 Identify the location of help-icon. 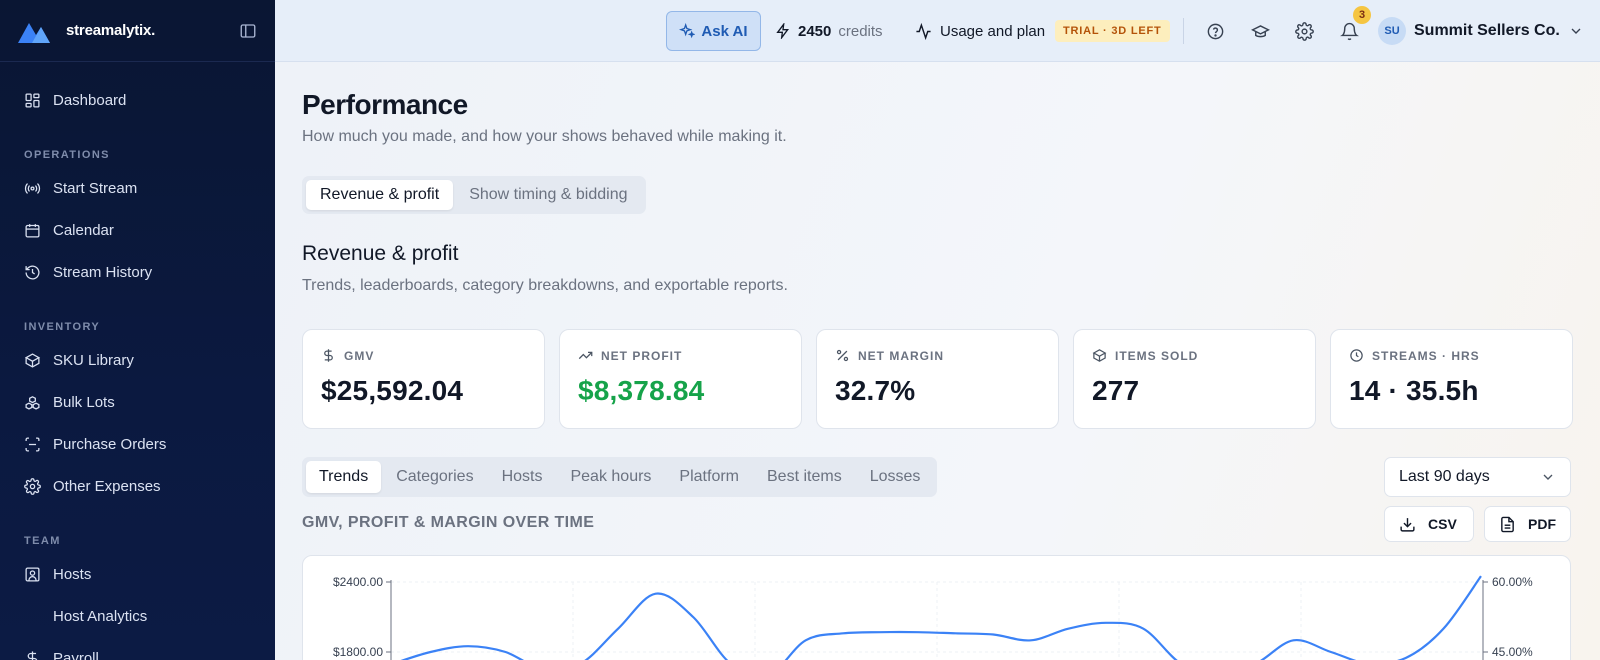
(1215, 31).